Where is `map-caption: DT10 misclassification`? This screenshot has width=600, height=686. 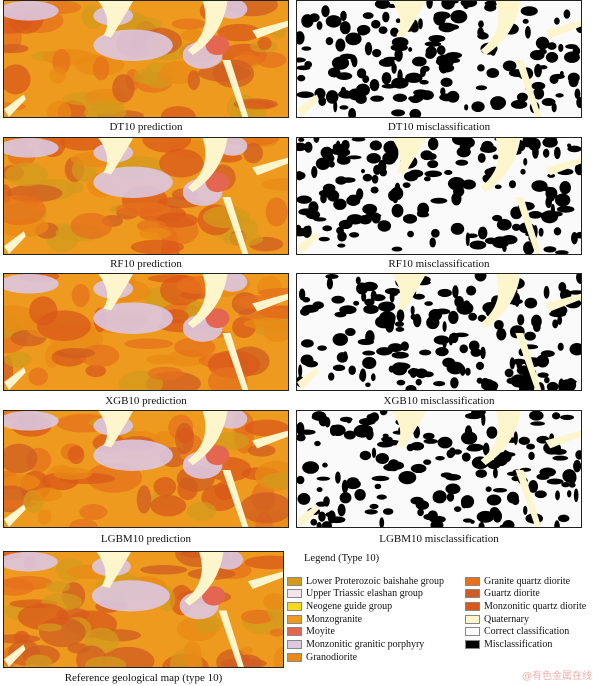
map-caption: DT10 misclassification is located at coordinates (439, 127).